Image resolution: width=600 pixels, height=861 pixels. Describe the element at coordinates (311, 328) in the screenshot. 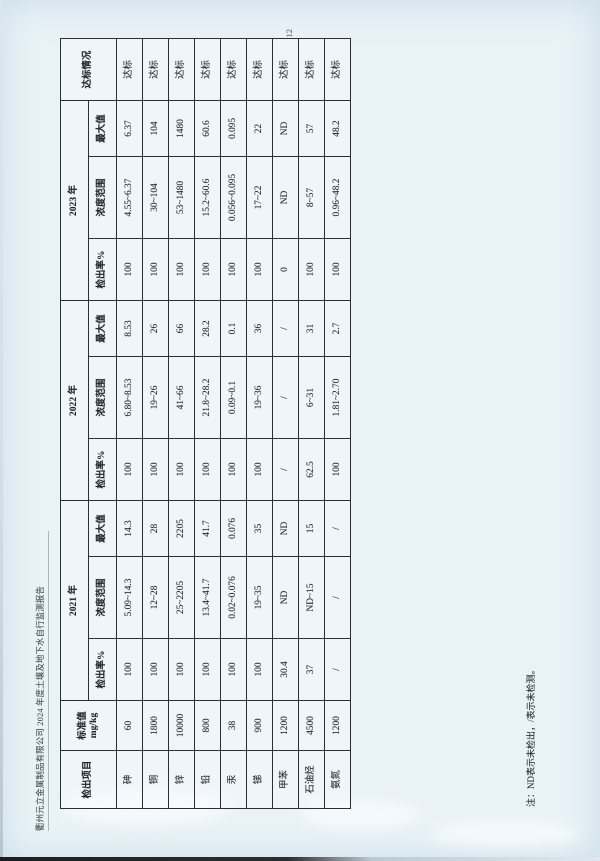

I see `row-2022-max: 31` at that location.